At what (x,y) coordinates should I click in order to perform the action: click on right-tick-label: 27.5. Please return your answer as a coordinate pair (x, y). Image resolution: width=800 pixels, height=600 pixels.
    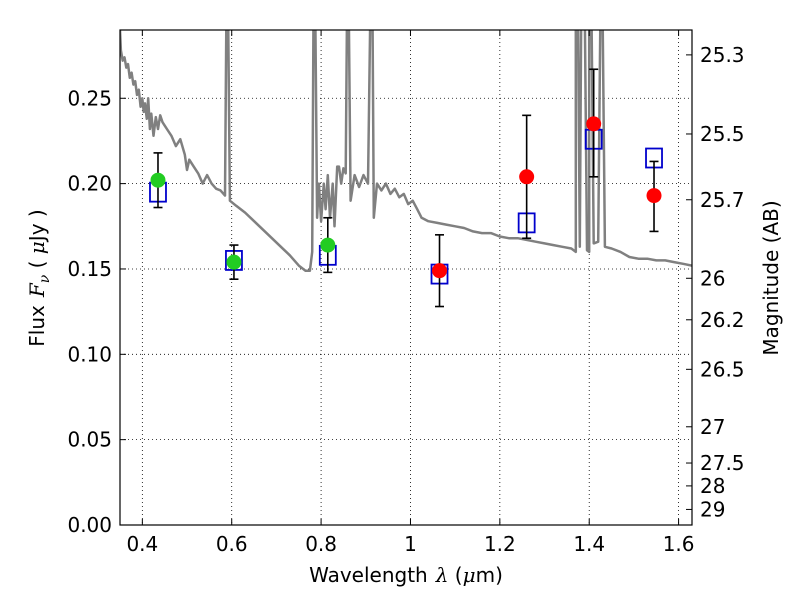
    Looking at the image, I should click on (722, 463).